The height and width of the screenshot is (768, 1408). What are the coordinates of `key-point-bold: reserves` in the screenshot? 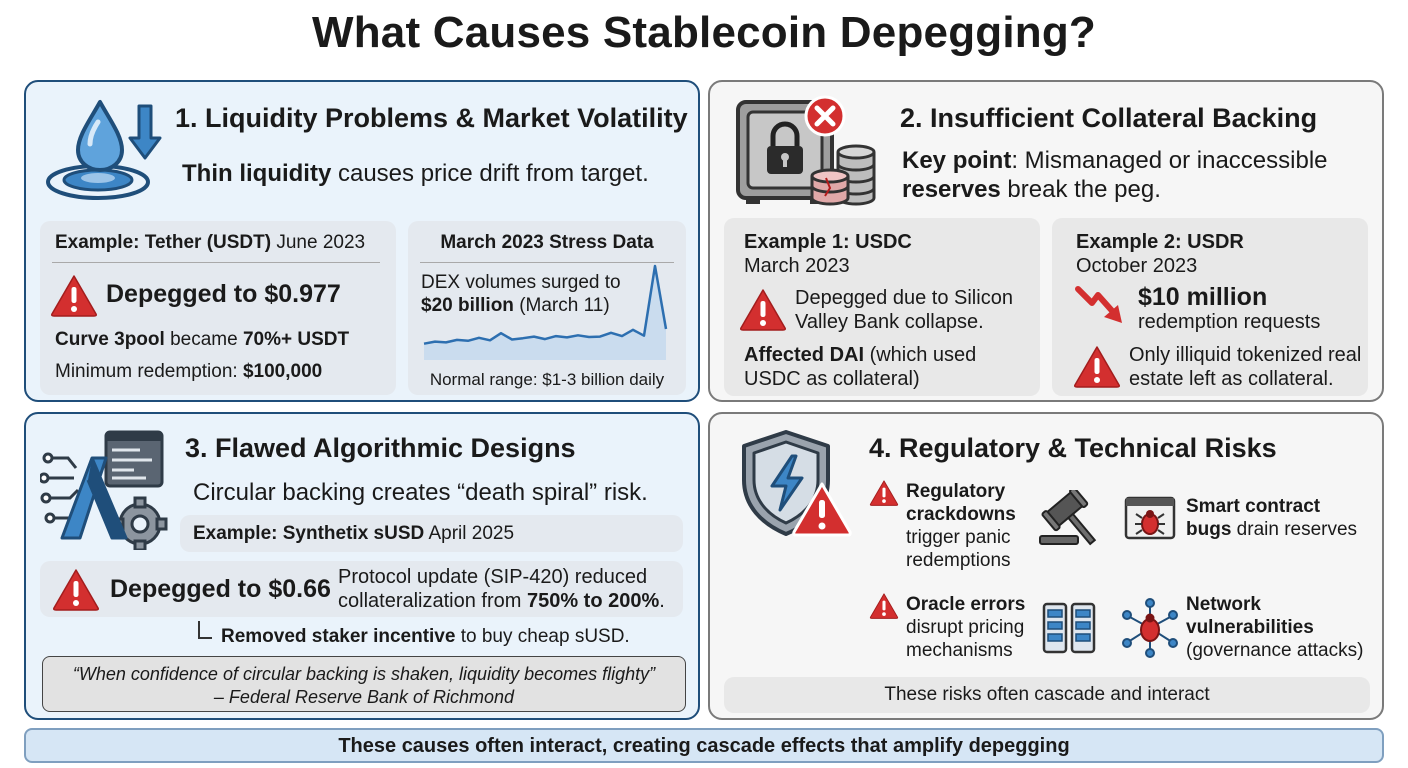 It's located at (951, 189).